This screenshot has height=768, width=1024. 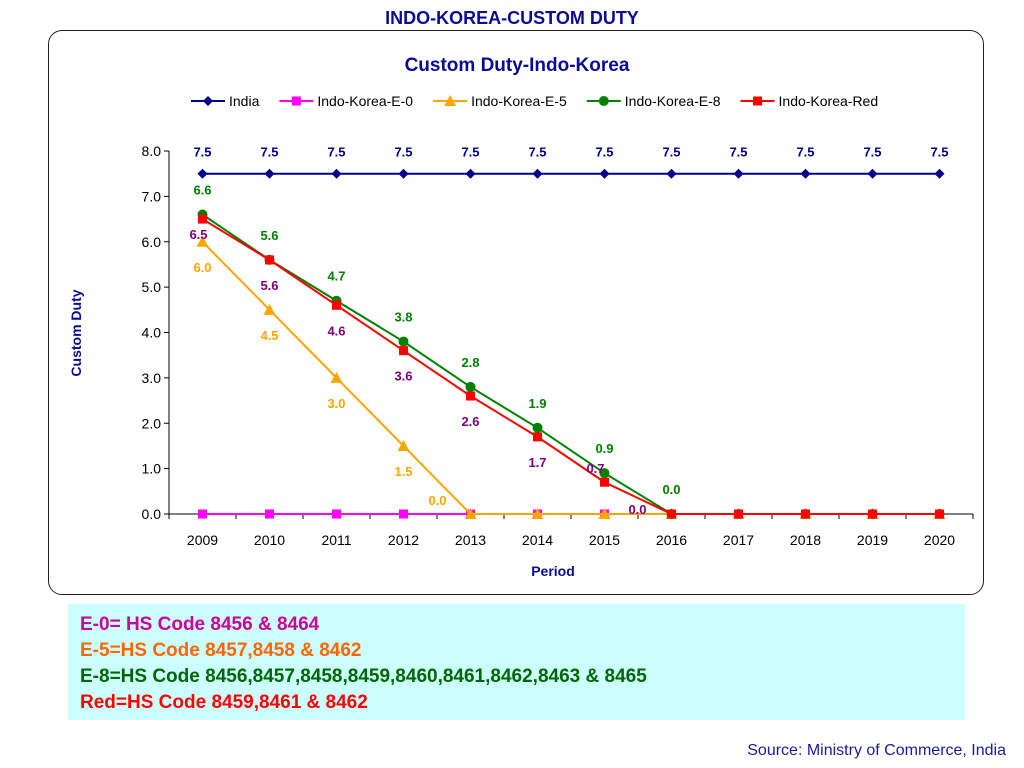 What do you see at coordinates (152, 423) in the screenshot?
I see `y-tick-label: 2.0` at bounding box center [152, 423].